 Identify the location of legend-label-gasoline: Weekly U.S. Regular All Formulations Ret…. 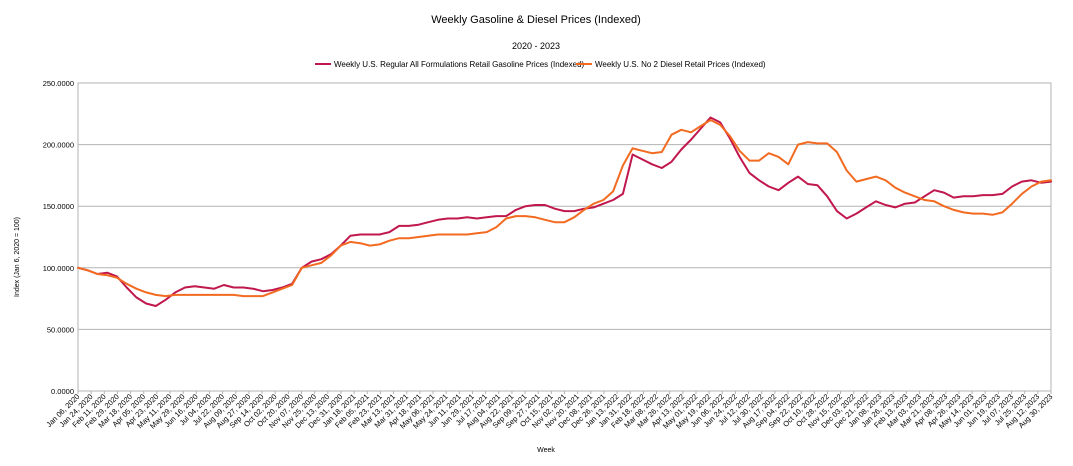
(459, 64).